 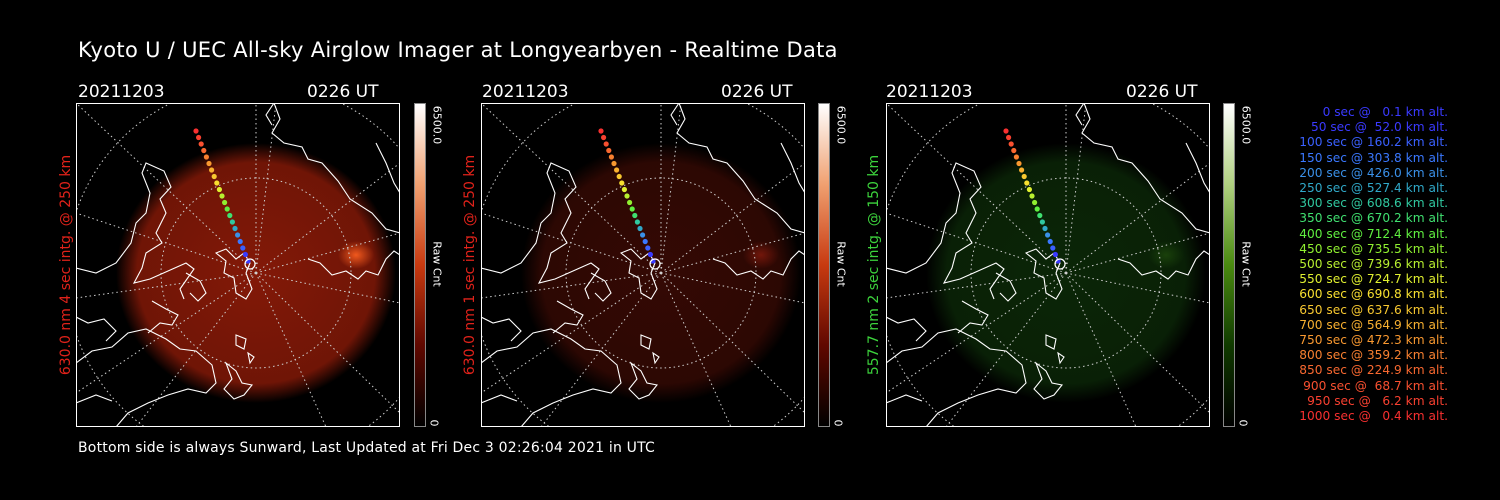 What do you see at coordinates (1373, 340) in the screenshot?
I see `legend-row: 750 sec @ 472.3 km alt.` at bounding box center [1373, 340].